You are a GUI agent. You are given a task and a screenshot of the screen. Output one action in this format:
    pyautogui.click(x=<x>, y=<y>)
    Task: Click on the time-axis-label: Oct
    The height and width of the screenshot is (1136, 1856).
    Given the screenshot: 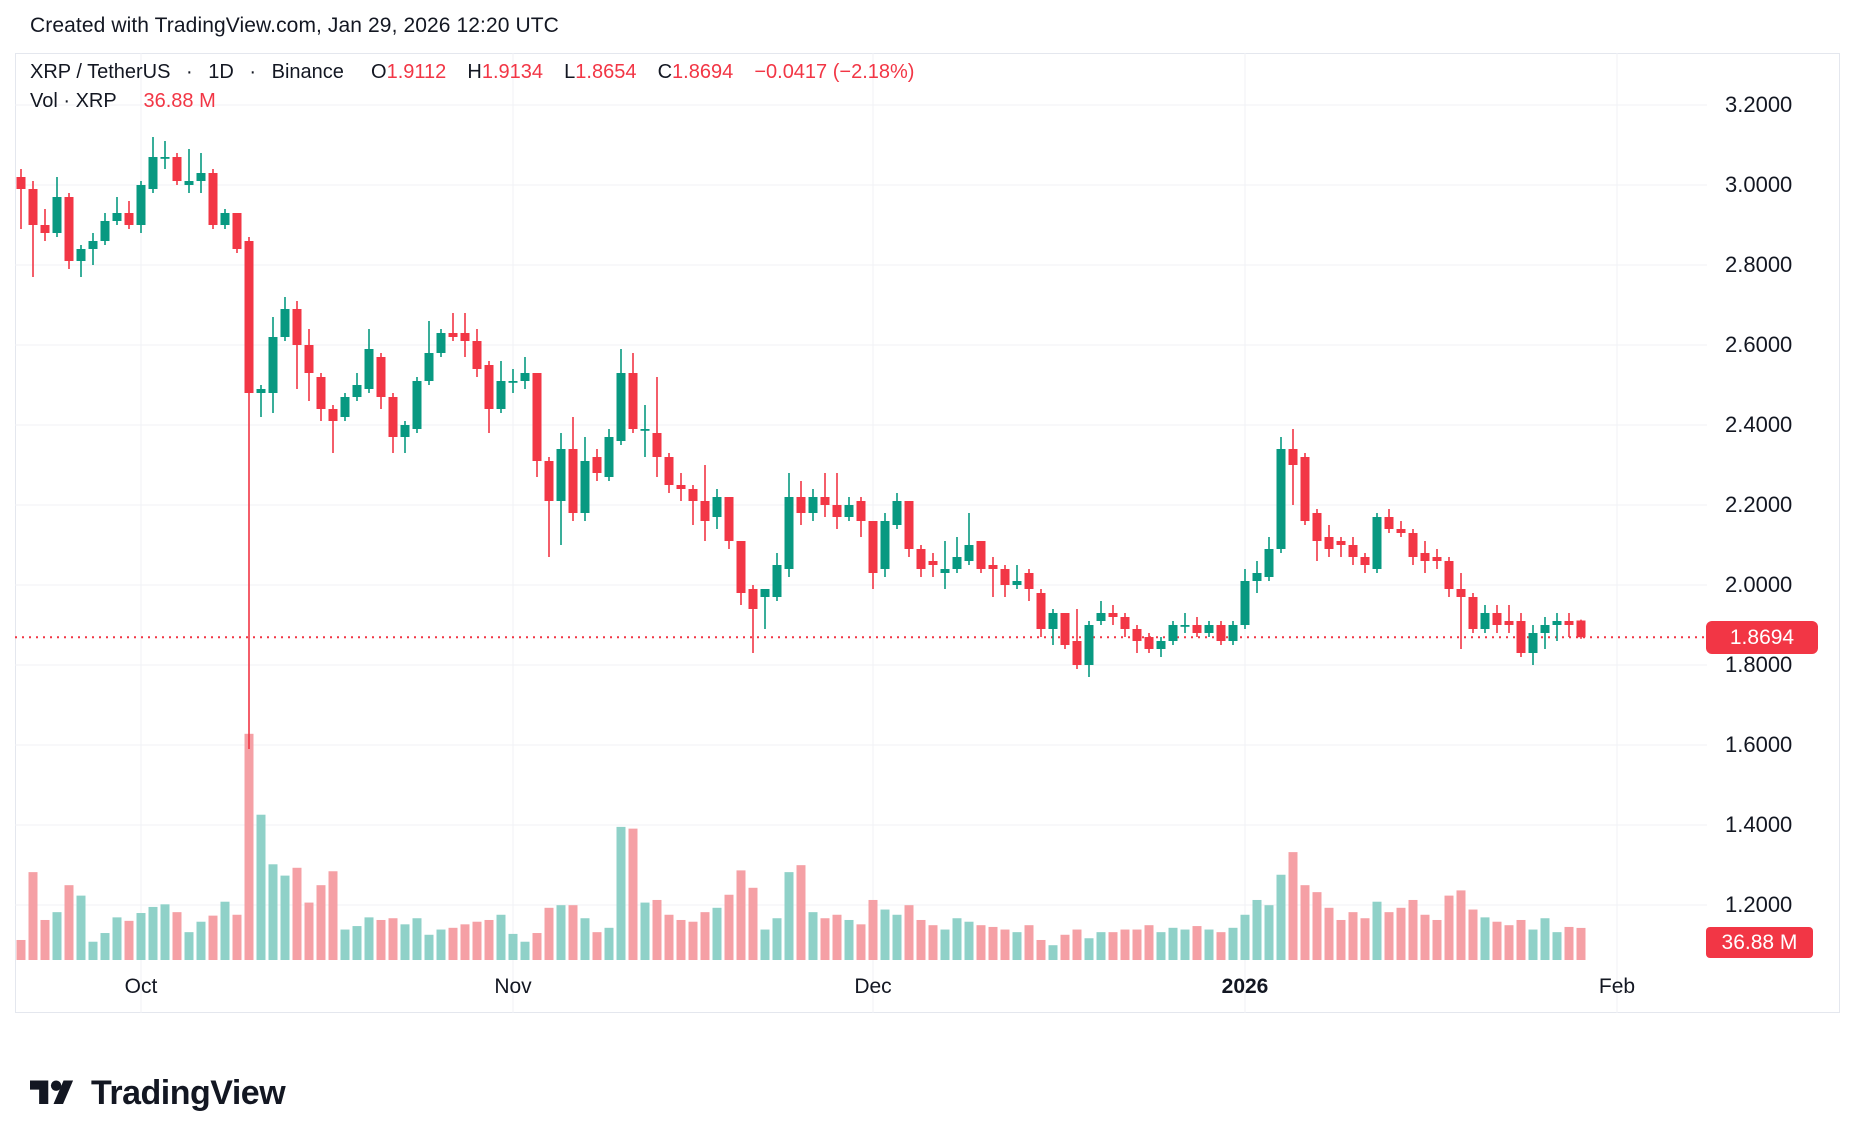 What is the action you would take?
    pyautogui.click(x=141, y=986)
    